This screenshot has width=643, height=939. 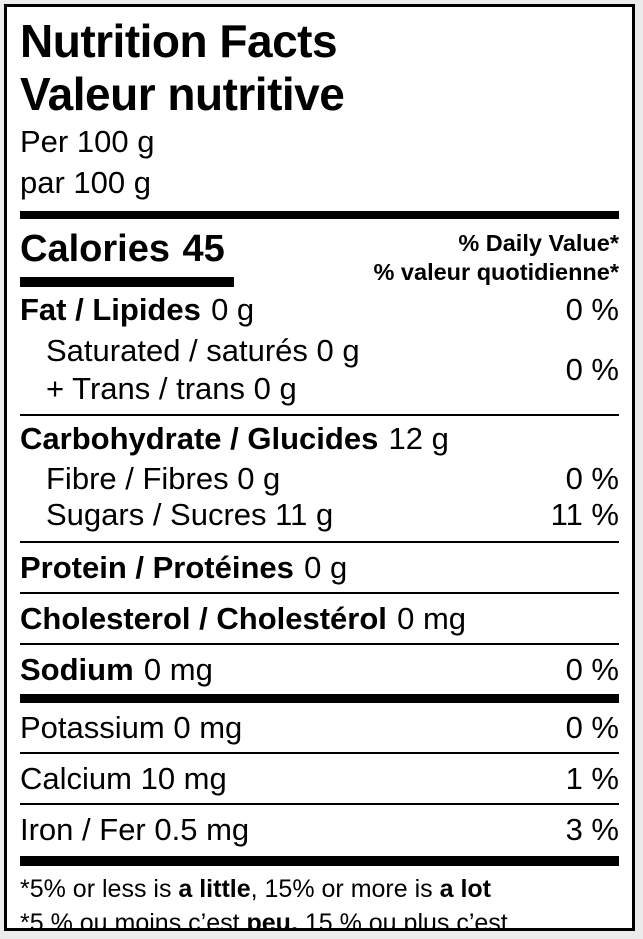 I want to click on nutrient-row-sugars: Sugars / Sucres 11 g 11 %, so click(x=319, y=519).